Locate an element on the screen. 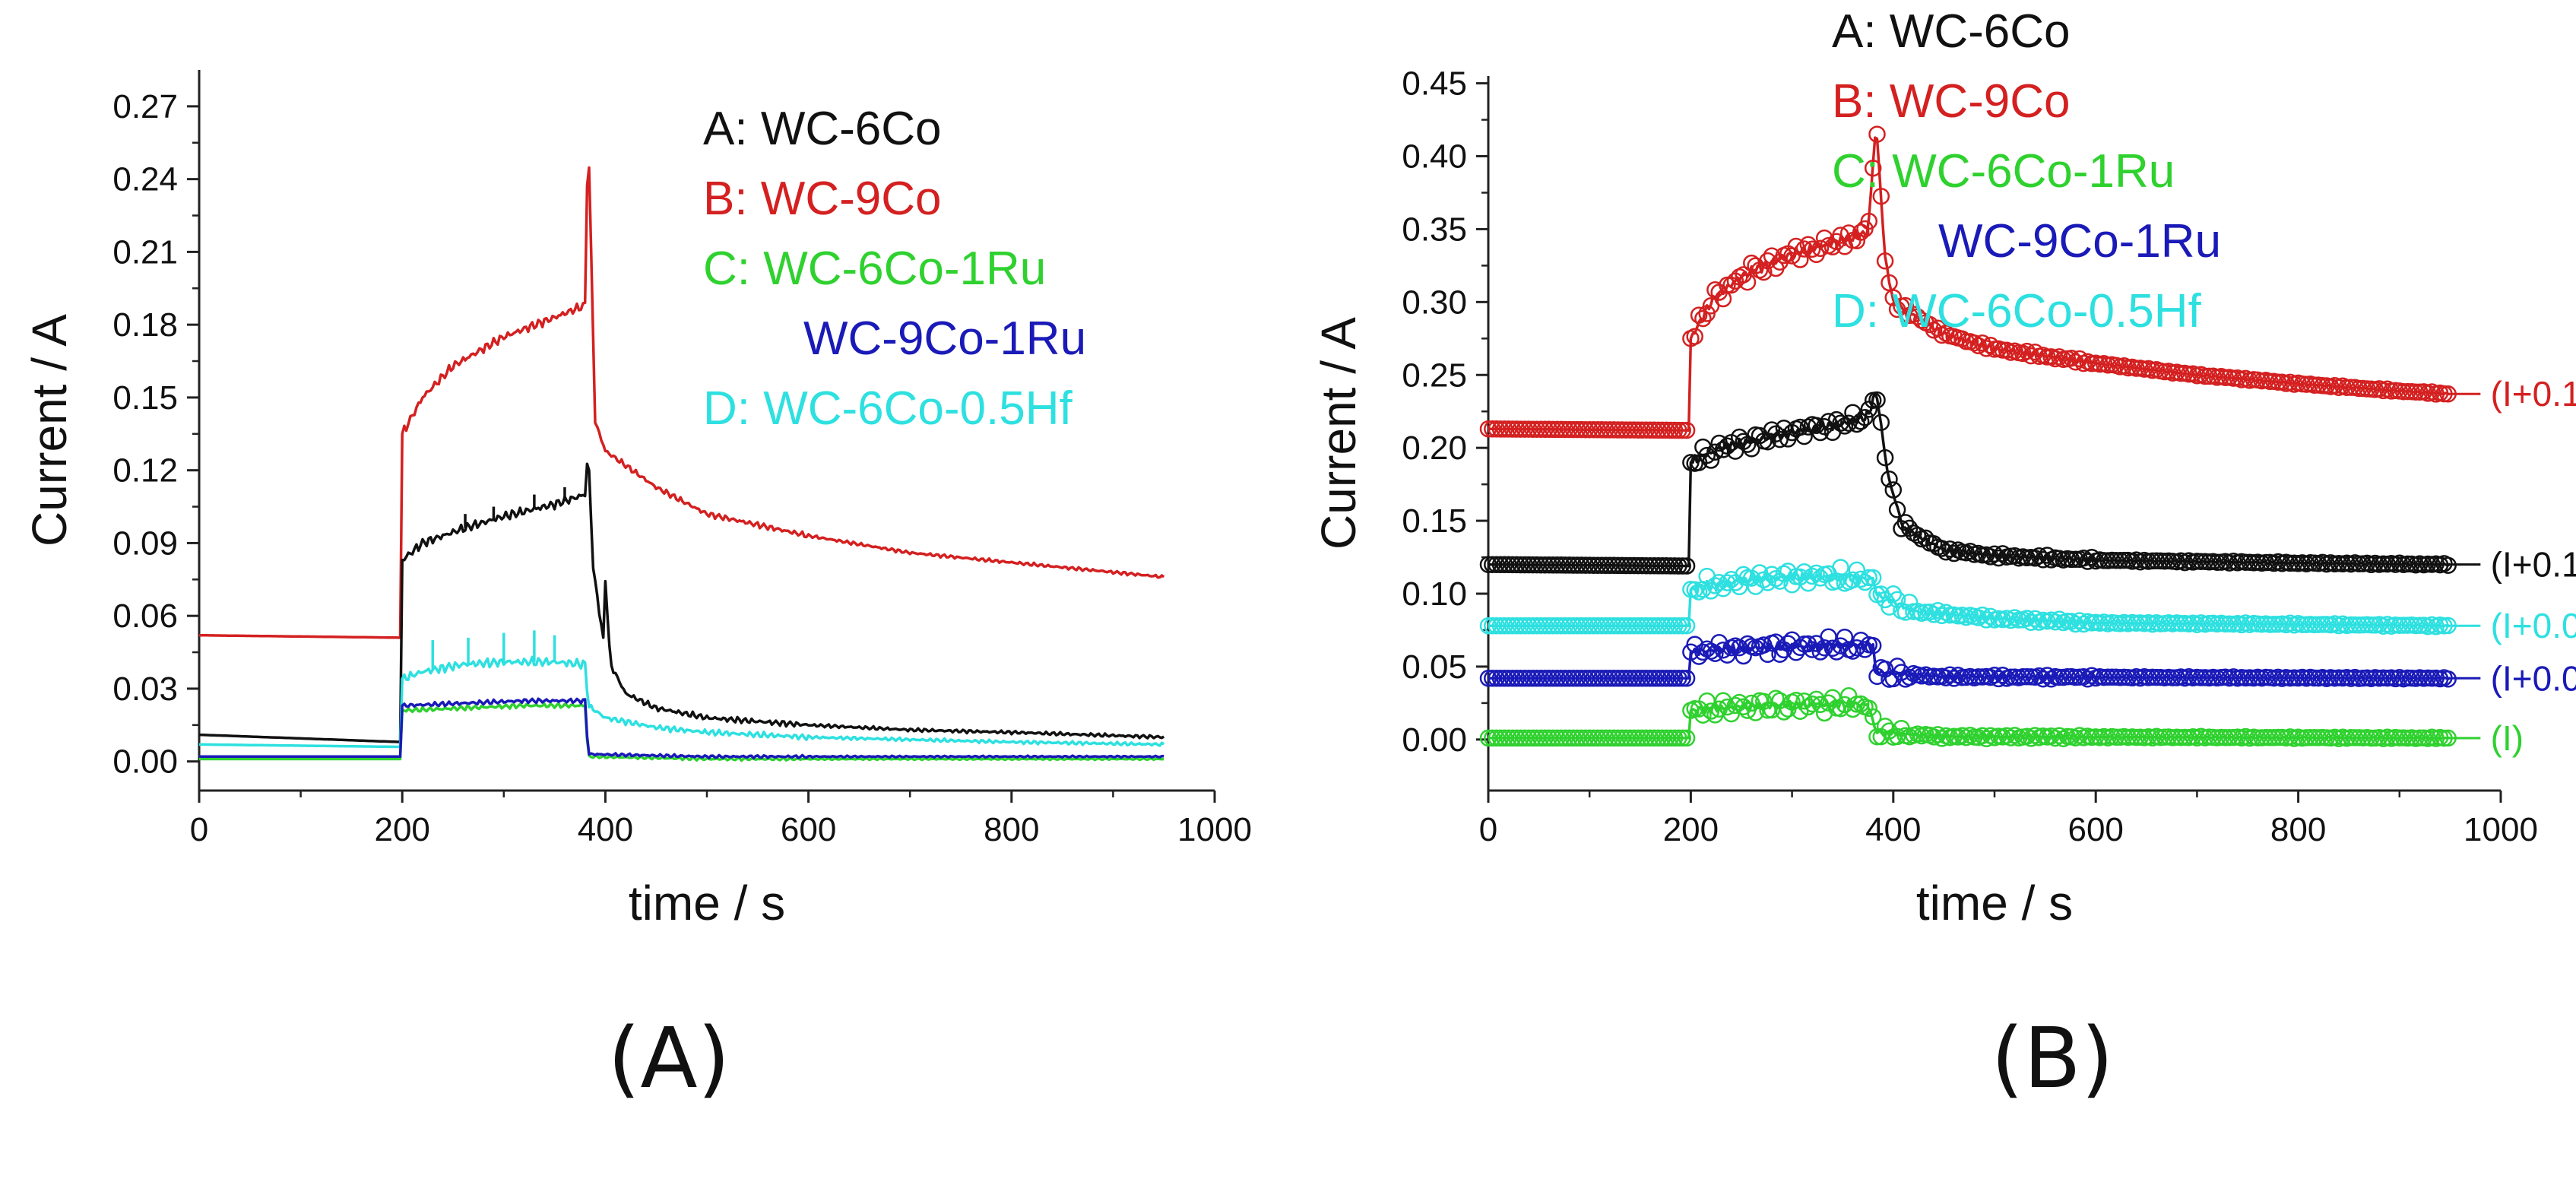 The height and width of the screenshot is (1198, 2576). x-tick-label: 0 is located at coordinates (1488, 830).